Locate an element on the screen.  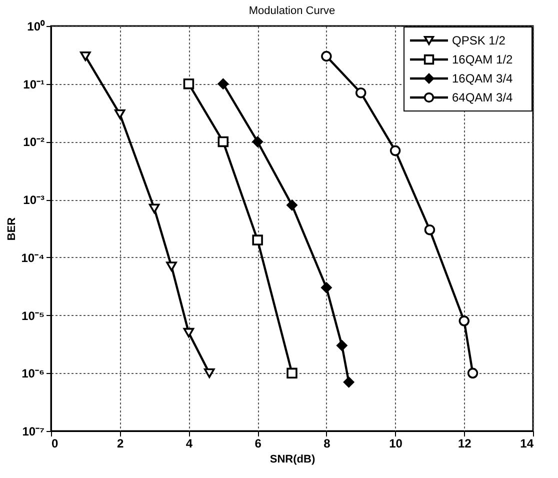
x-tick-label: 14 is located at coordinates (527, 443).